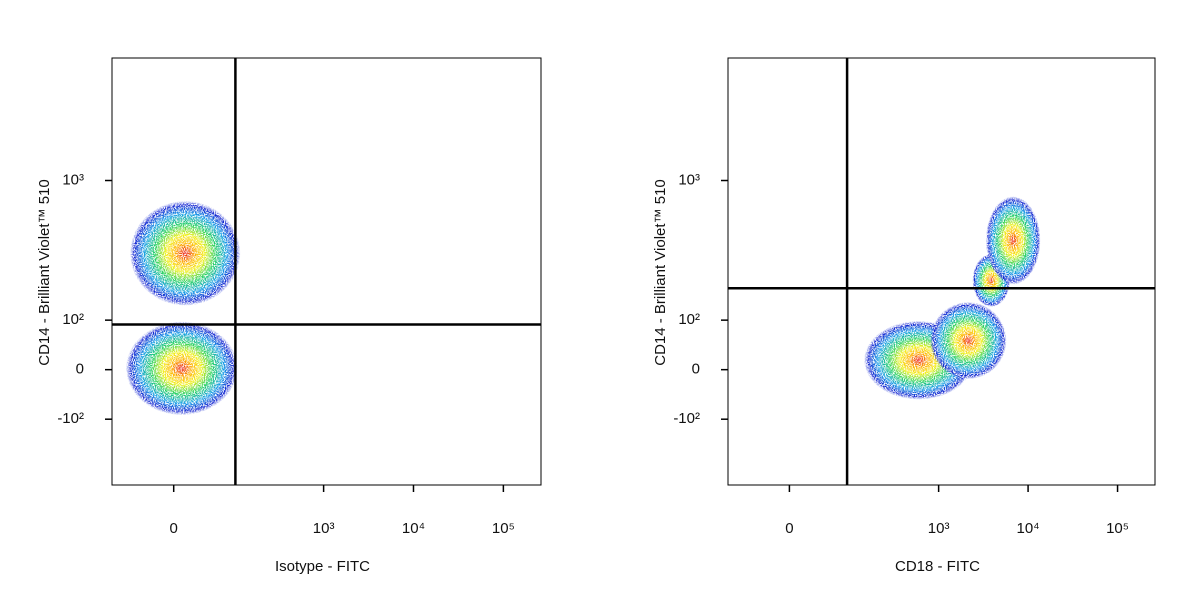 The image size is (1200, 605). What do you see at coordinates (322, 566) in the screenshot?
I see `x-axis-title: Isotype - FITC` at bounding box center [322, 566].